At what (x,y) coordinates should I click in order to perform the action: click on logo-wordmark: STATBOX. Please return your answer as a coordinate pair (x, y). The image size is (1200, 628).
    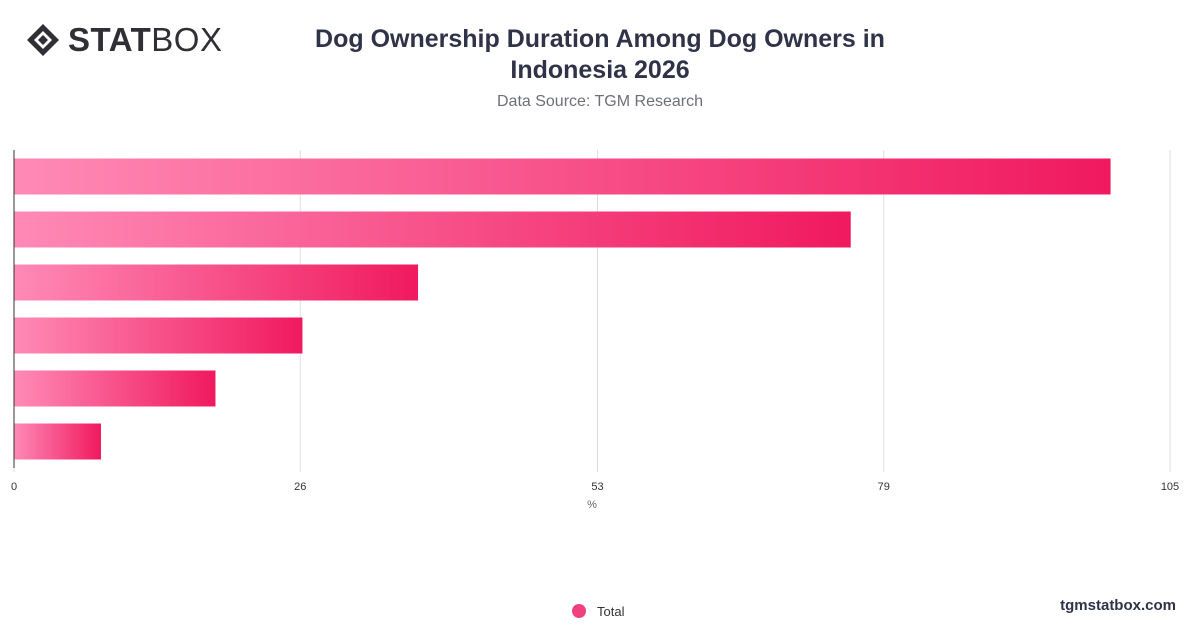
    Looking at the image, I should click on (145, 40).